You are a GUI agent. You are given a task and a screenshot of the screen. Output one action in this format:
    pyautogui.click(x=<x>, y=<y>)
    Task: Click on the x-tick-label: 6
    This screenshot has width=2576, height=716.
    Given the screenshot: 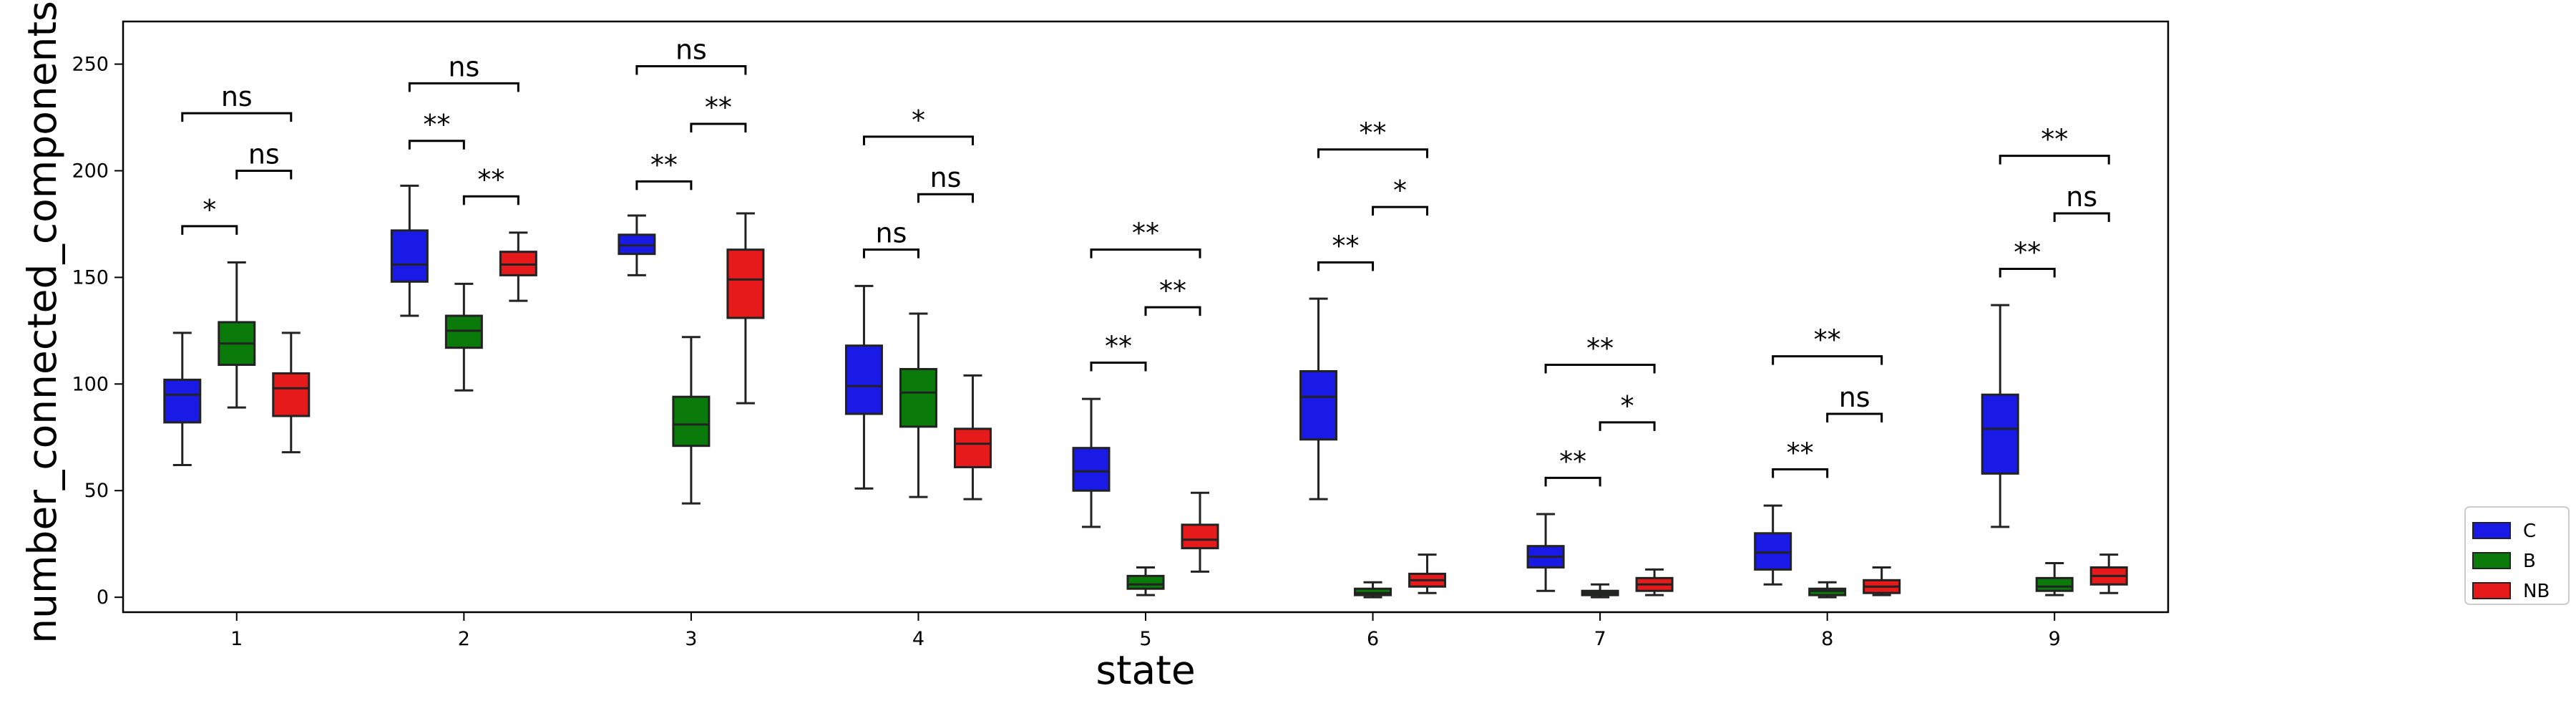 What is the action you would take?
    pyautogui.click(x=1373, y=639)
    